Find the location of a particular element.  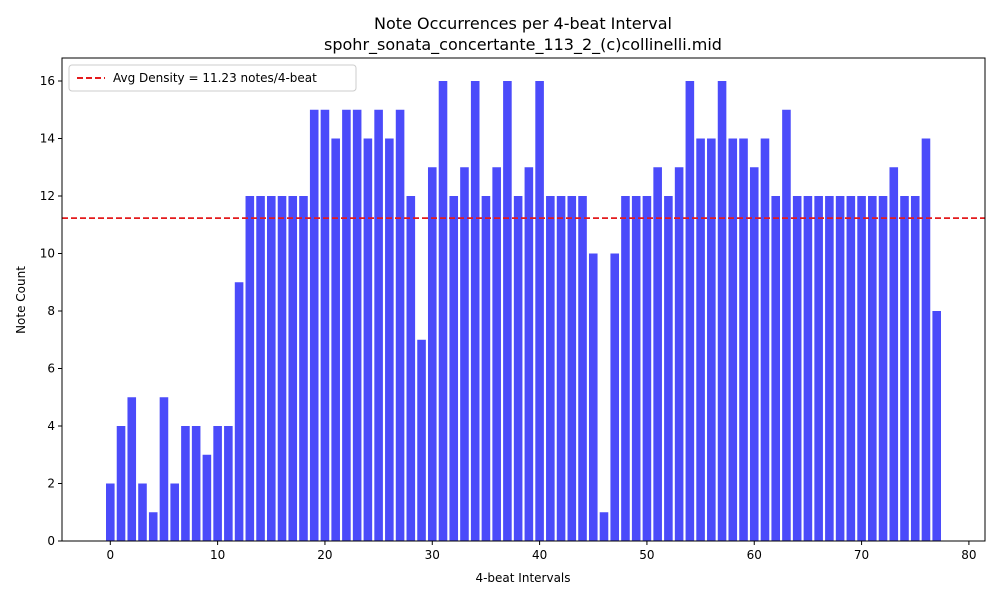

x-tick-label: 70 is located at coordinates (861, 555).